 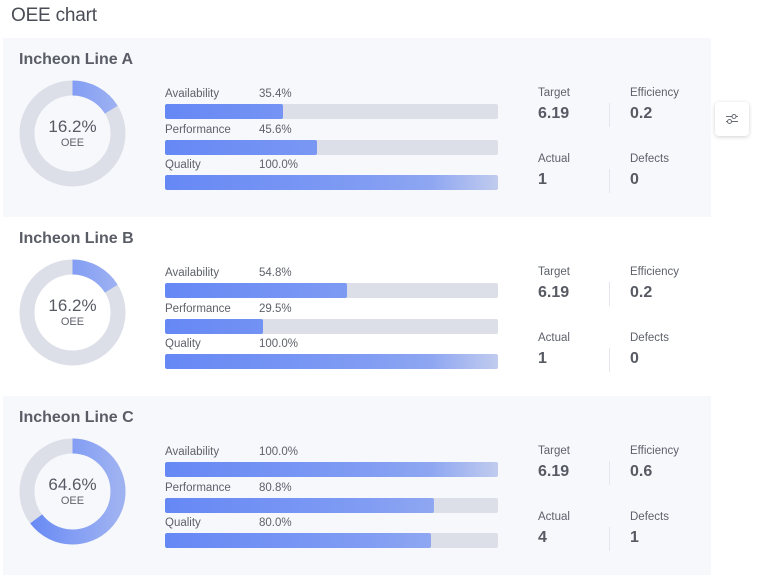 I want to click on metric-value: 80.8%, so click(x=275, y=487).